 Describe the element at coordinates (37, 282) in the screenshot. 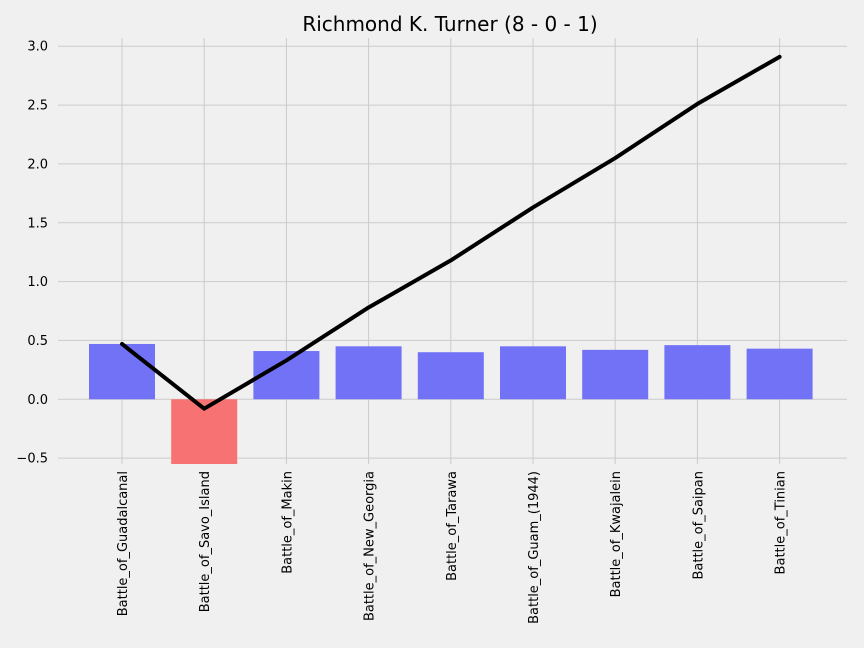

I see `y-tick-label: 1.0` at that location.